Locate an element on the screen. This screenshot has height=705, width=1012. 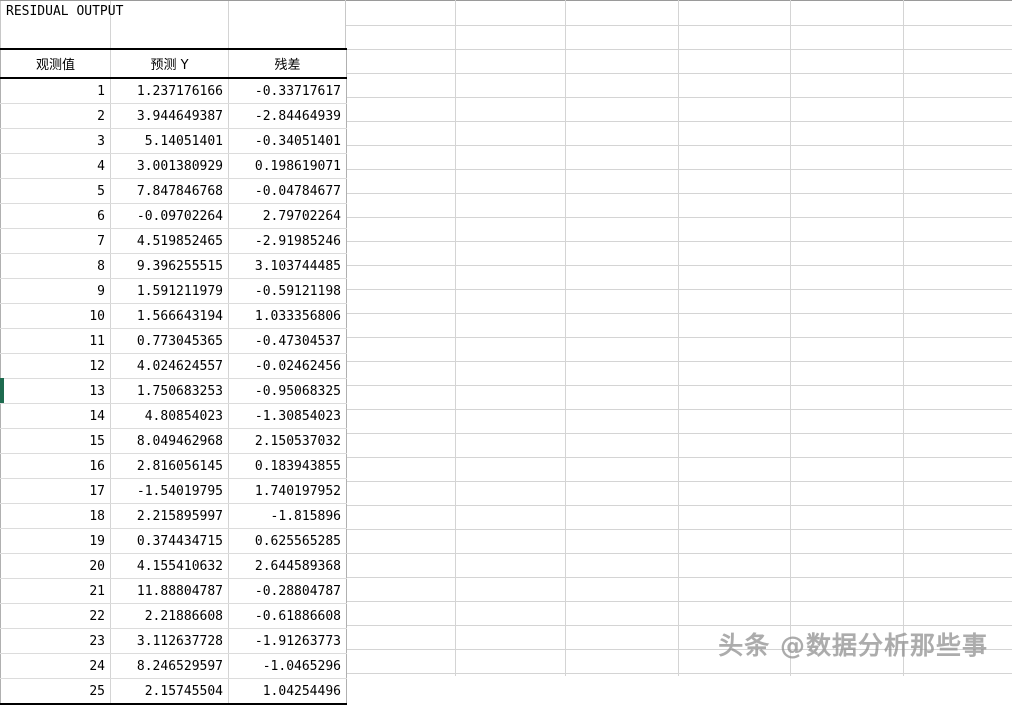
cell-predicted-y: -1.54019795 is located at coordinates (169, 491).